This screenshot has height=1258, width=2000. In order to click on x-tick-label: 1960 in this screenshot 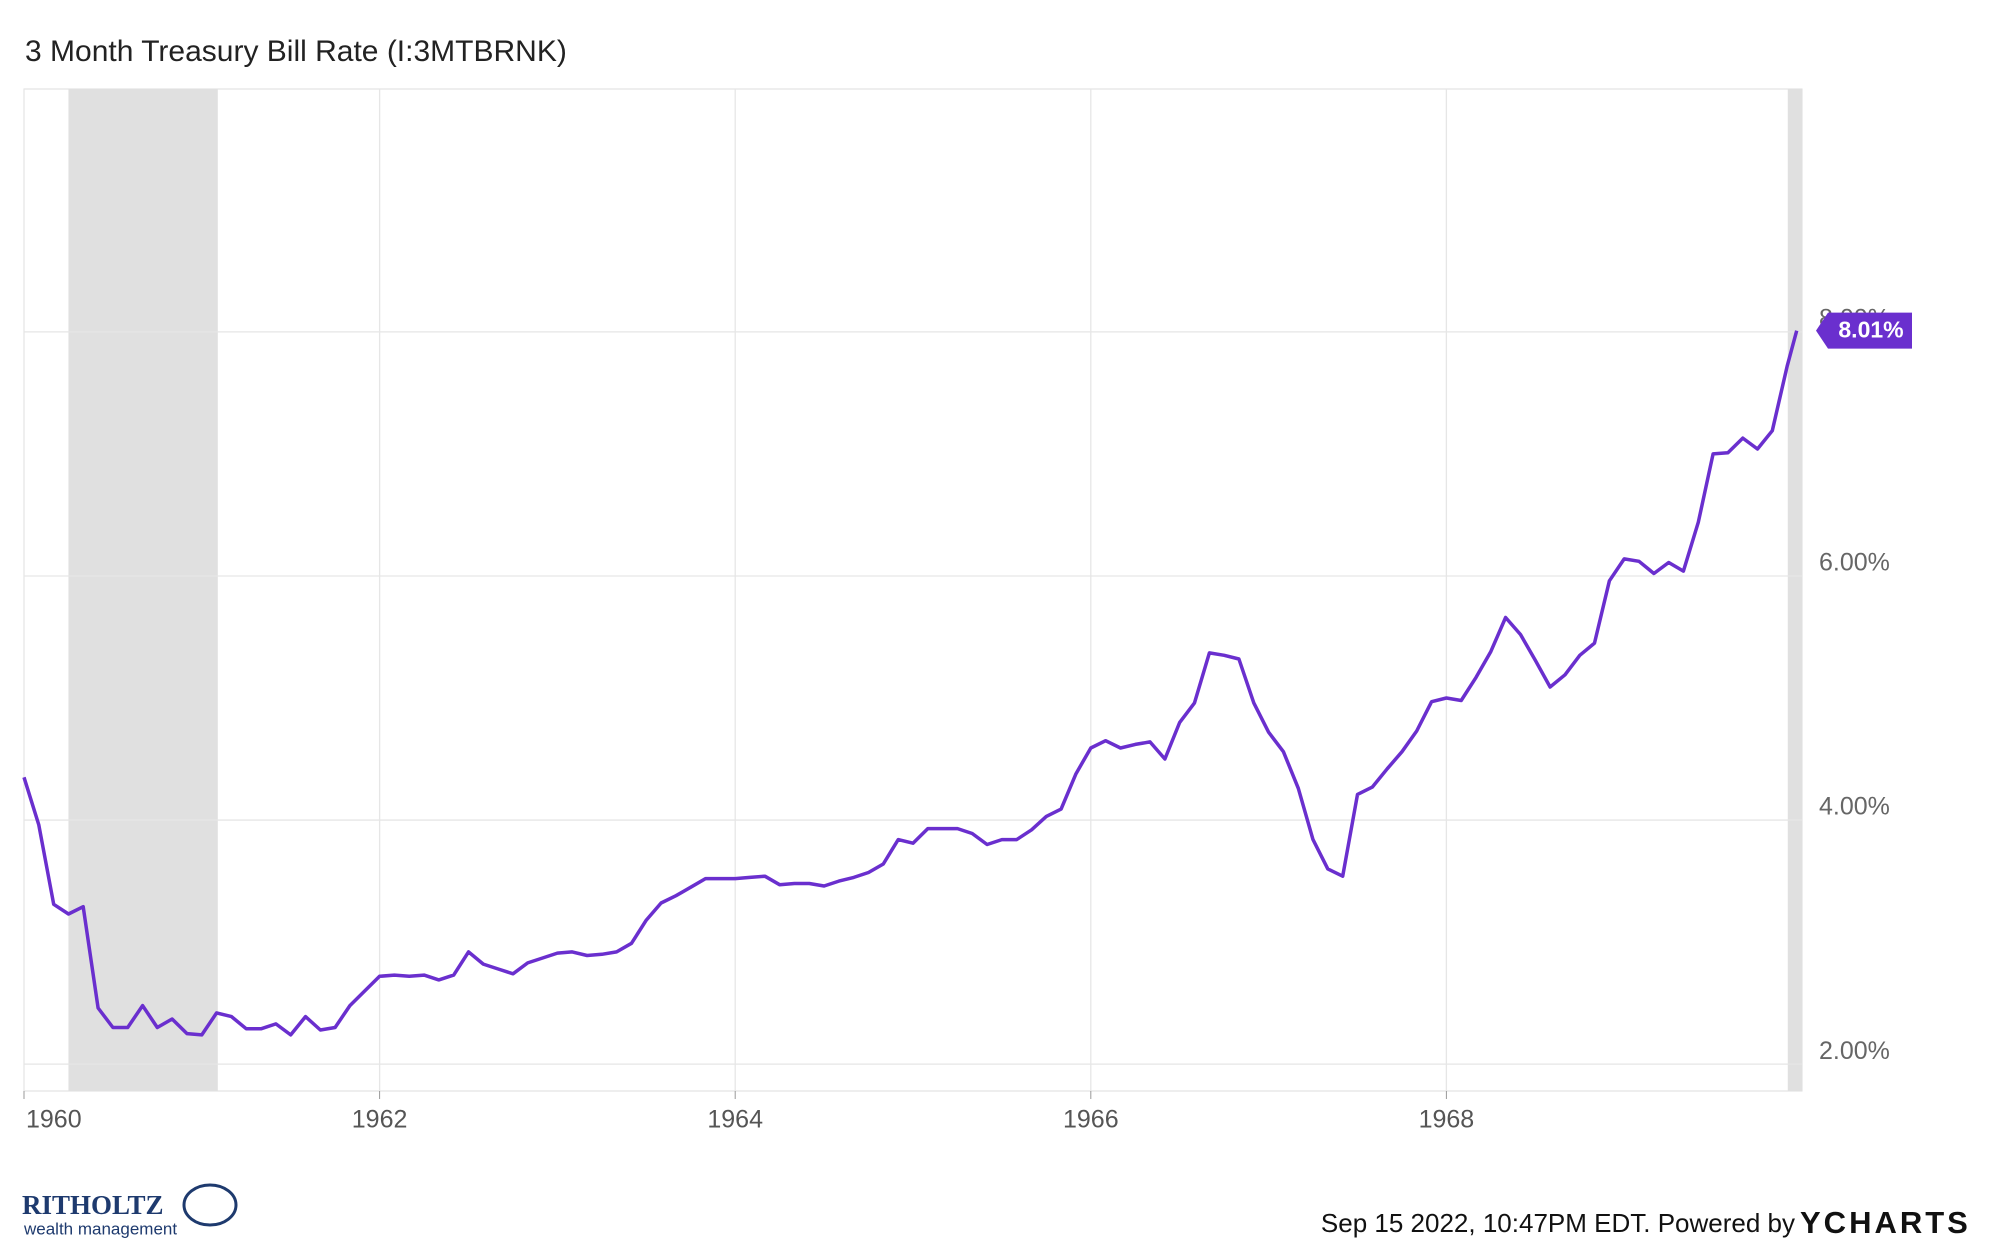, I will do `click(54, 1120)`.